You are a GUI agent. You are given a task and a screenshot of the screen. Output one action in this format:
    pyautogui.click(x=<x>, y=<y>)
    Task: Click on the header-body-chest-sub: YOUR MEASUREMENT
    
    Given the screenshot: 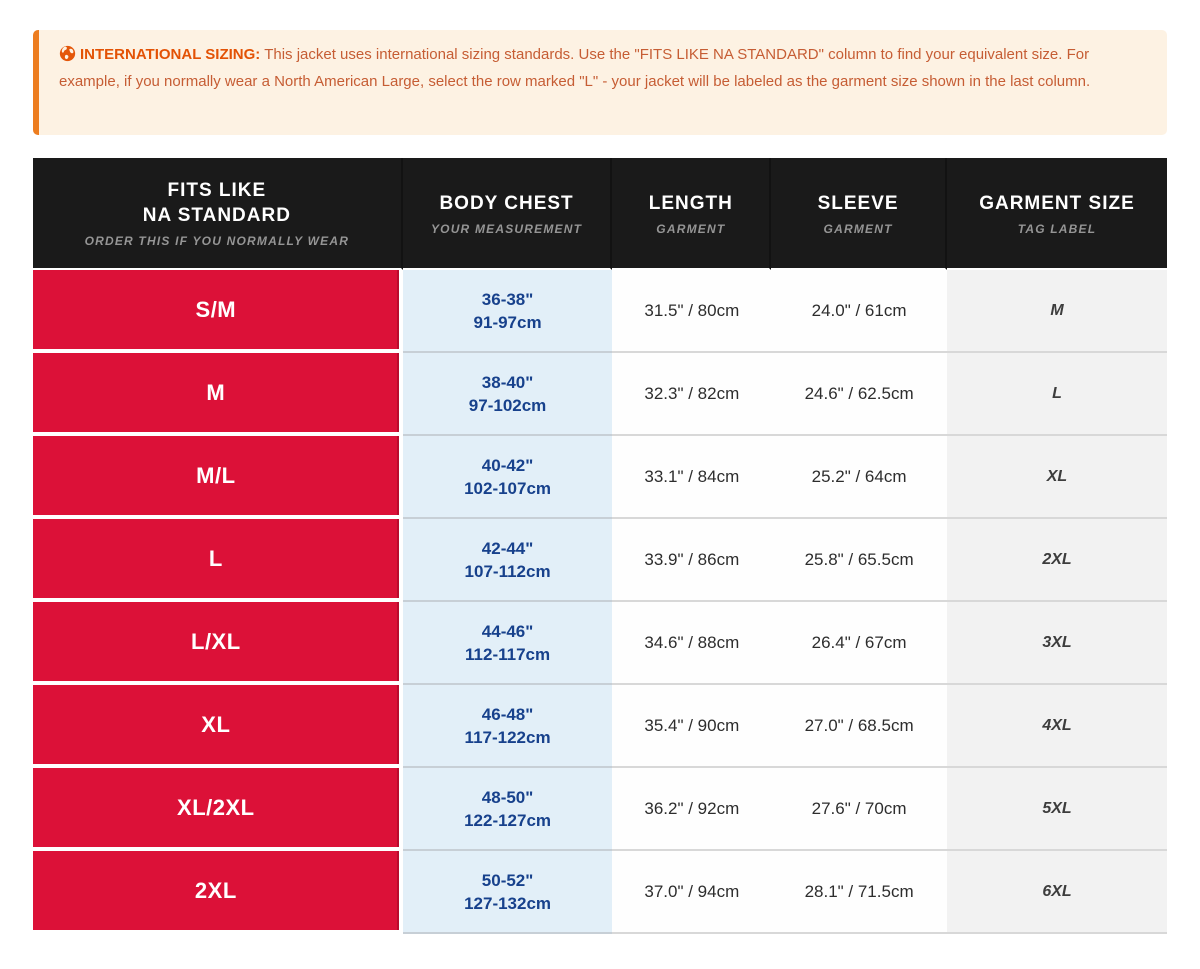 What is the action you would take?
    pyautogui.click(x=506, y=228)
    